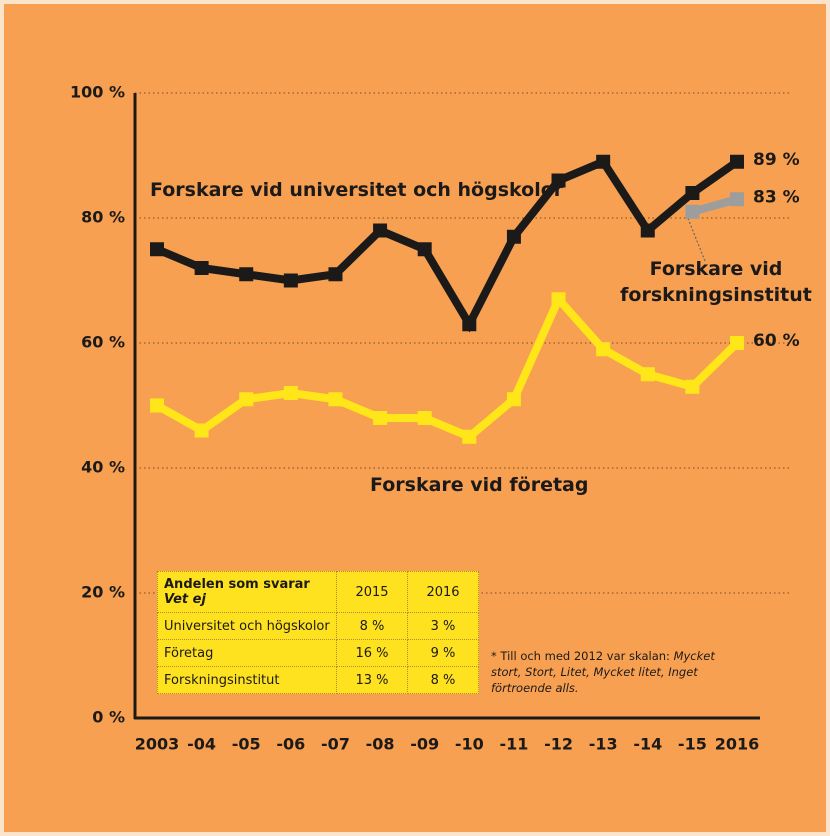  Describe the element at coordinates (290, 744) in the screenshot. I see `x-tick-label: -06` at that location.